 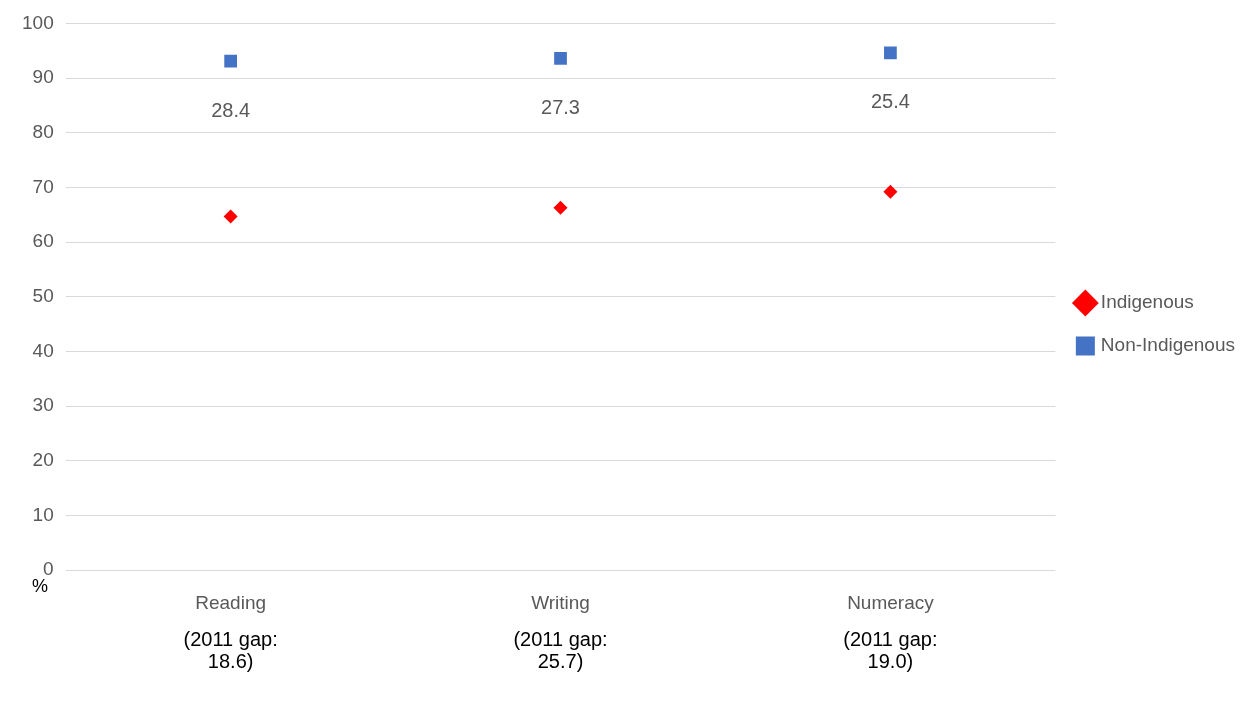 What do you see at coordinates (43, 186) in the screenshot?
I see `y-tick-label: 70` at bounding box center [43, 186].